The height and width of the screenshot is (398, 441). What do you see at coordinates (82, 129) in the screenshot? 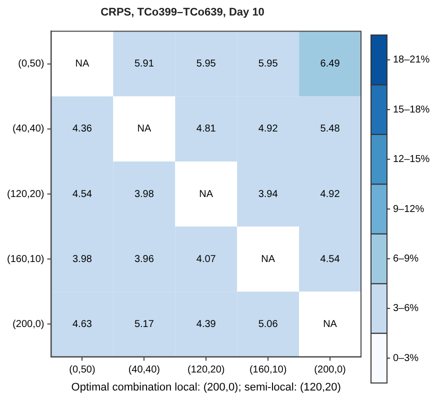
I see `data-label: 4.36` at bounding box center [82, 129].